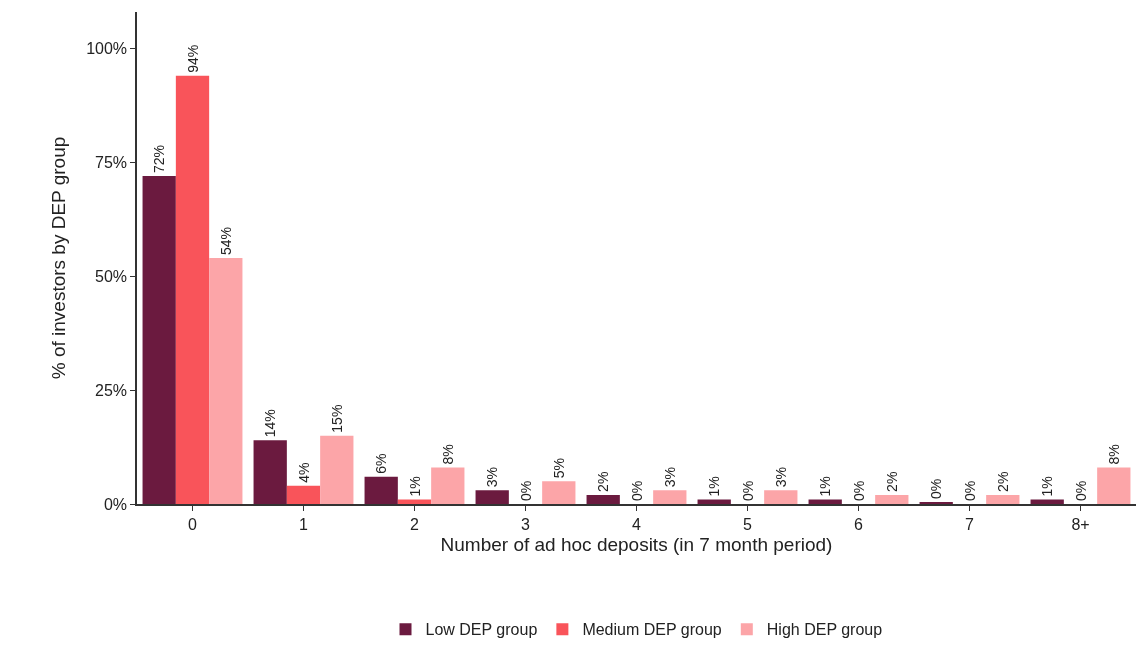  Describe the element at coordinates (824, 630) in the screenshot. I see `legend-label: High DEP group` at that location.